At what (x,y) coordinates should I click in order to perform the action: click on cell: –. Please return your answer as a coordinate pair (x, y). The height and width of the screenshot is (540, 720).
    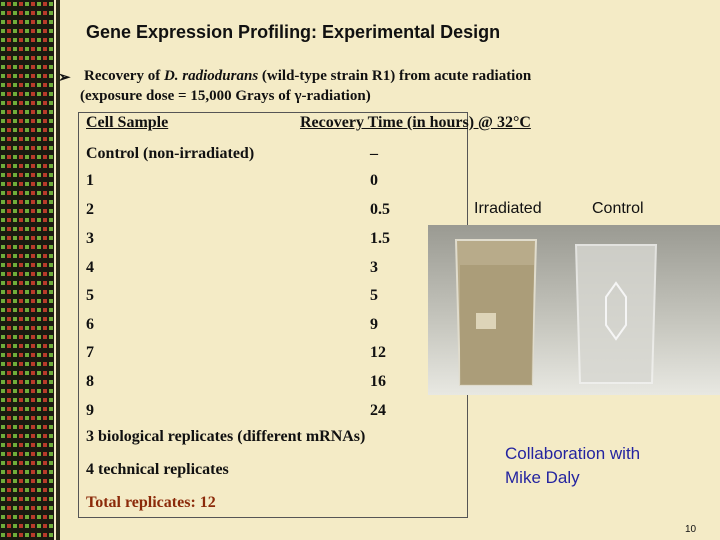
    Looking at the image, I should click on (374, 153).